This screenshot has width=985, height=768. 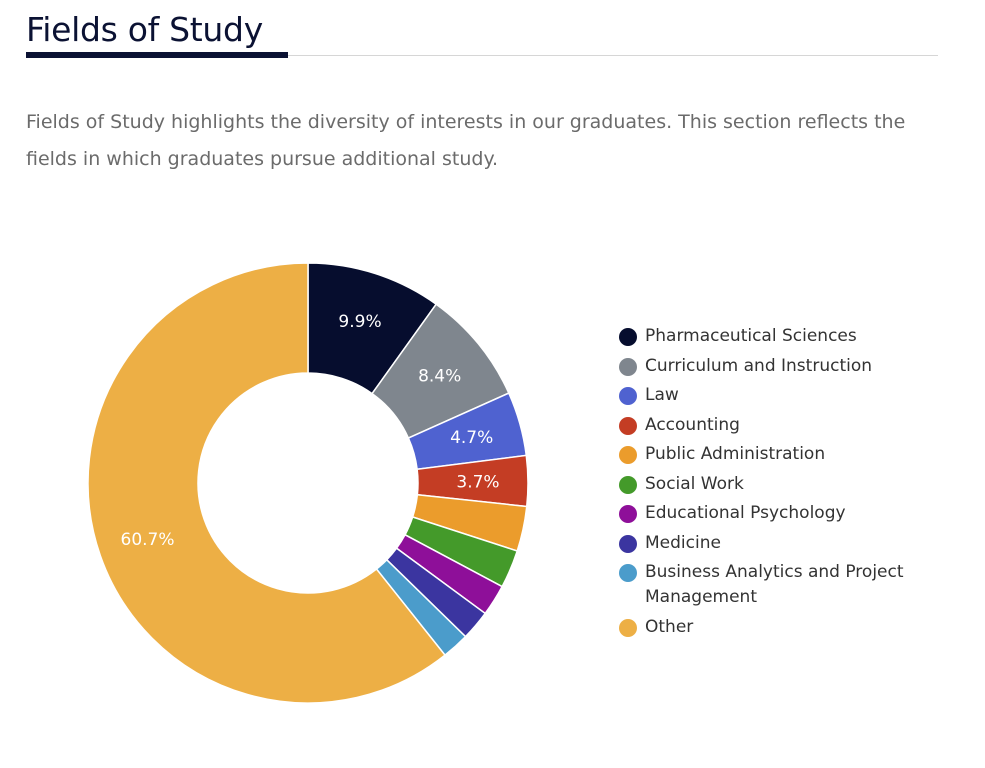 I want to click on legend-item-3: Accounting, so click(x=784, y=425).